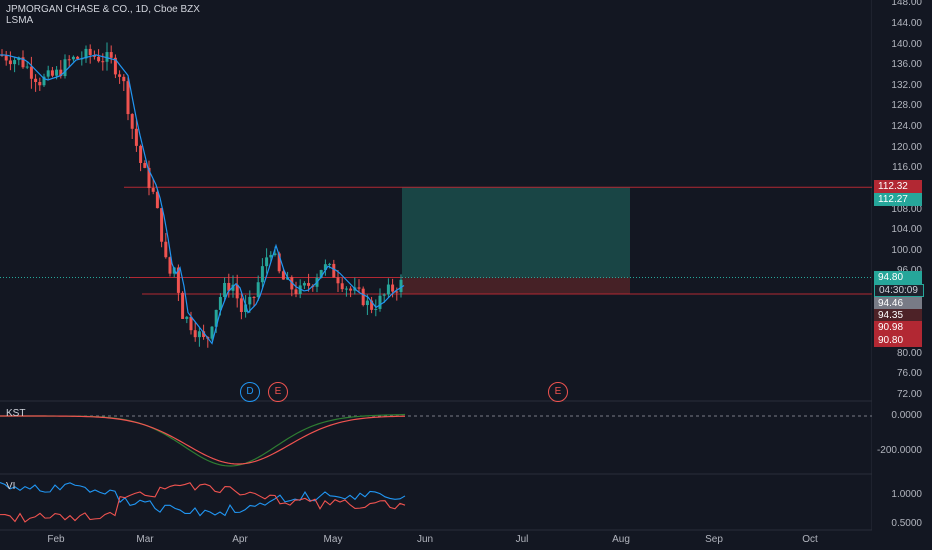  I want to click on price-tick: 148.00, so click(906, 4).